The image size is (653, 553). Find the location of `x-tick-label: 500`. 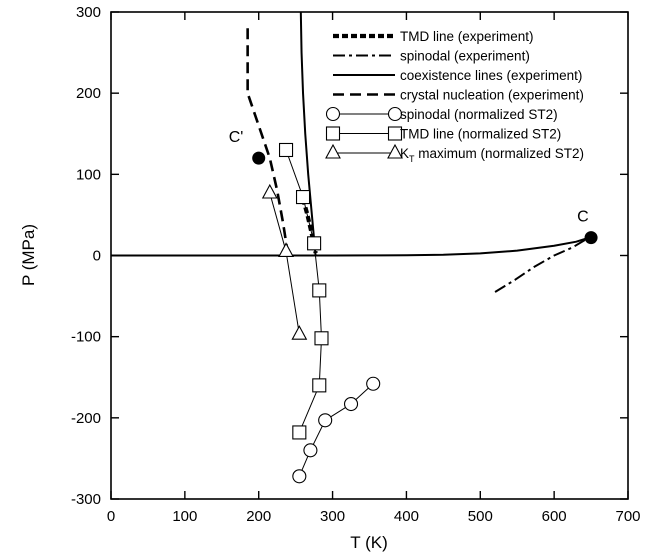

x-tick-label: 500 is located at coordinates (480, 516).